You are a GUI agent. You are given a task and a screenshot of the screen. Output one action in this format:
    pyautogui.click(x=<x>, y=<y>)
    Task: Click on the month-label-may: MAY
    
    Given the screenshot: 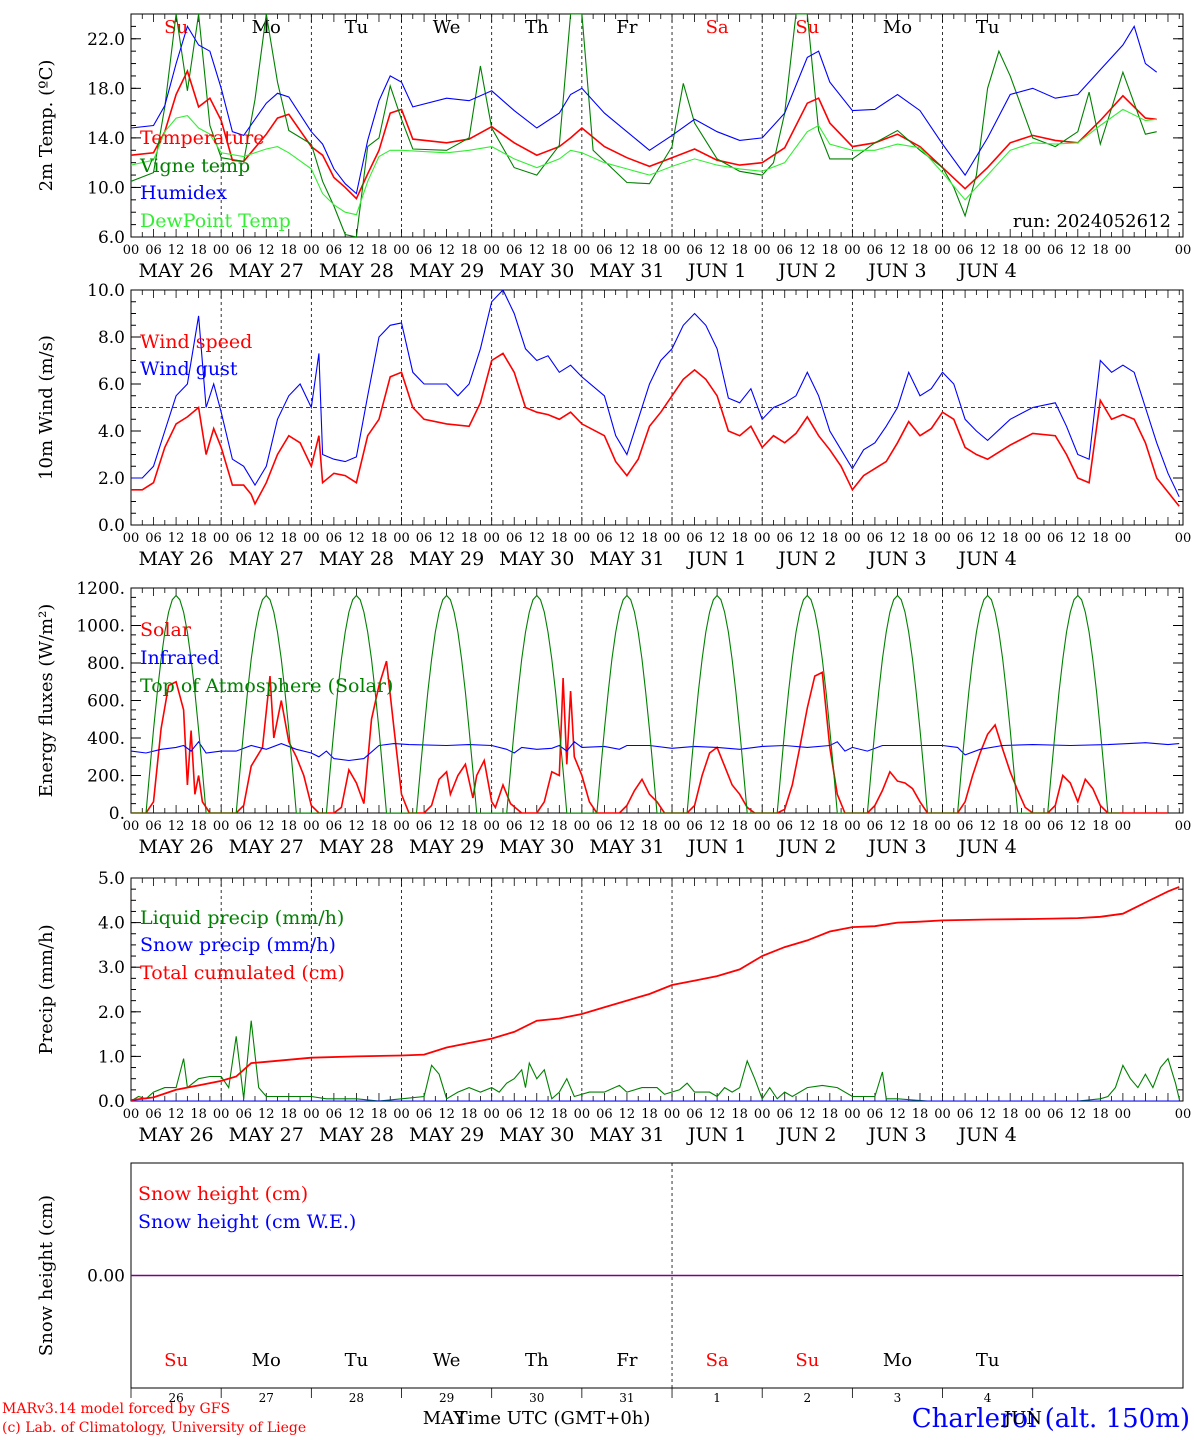 What is the action you would take?
    pyautogui.click(x=445, y=1418)
    